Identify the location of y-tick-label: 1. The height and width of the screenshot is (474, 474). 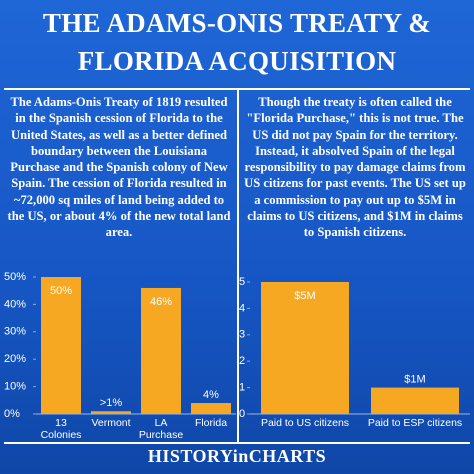
(242, 388).